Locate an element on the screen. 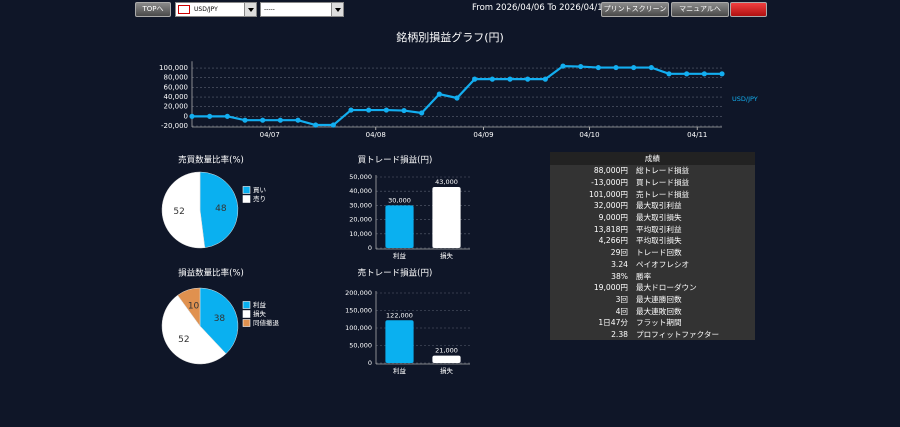  y-tick-label: 80,000 is located at coordinates (176, 78).